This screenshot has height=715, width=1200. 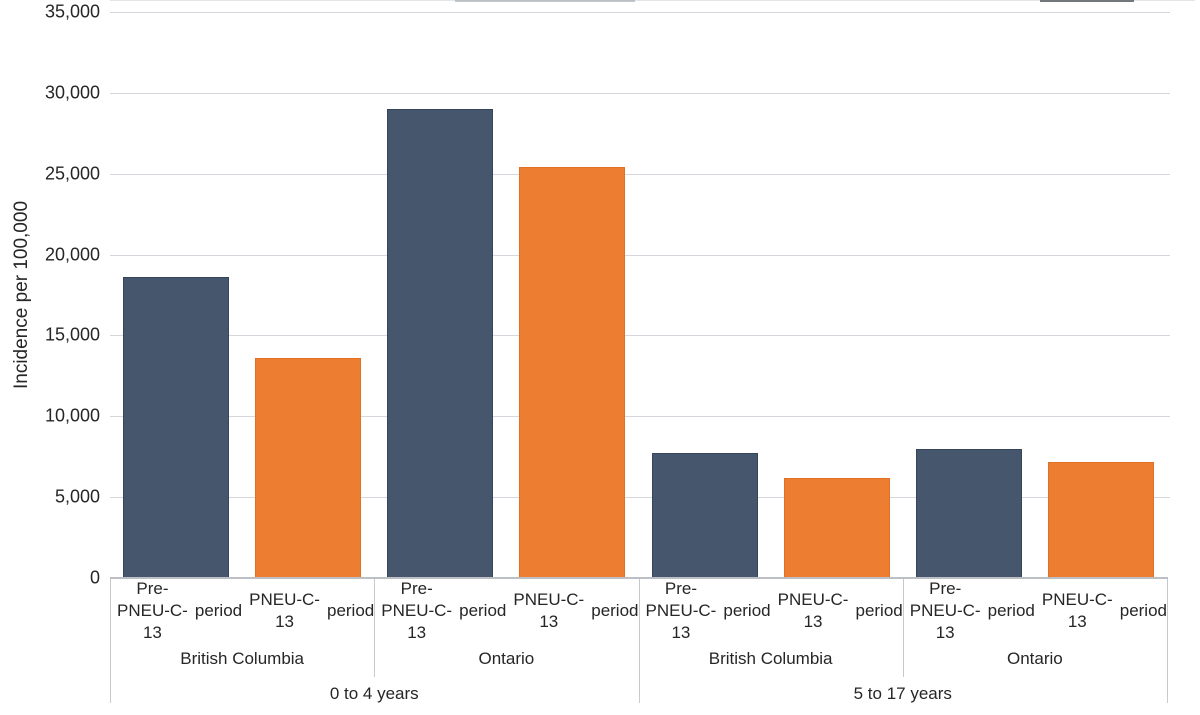 I want to click on y-tick-label: 10,000, so click(x=72, y=415).